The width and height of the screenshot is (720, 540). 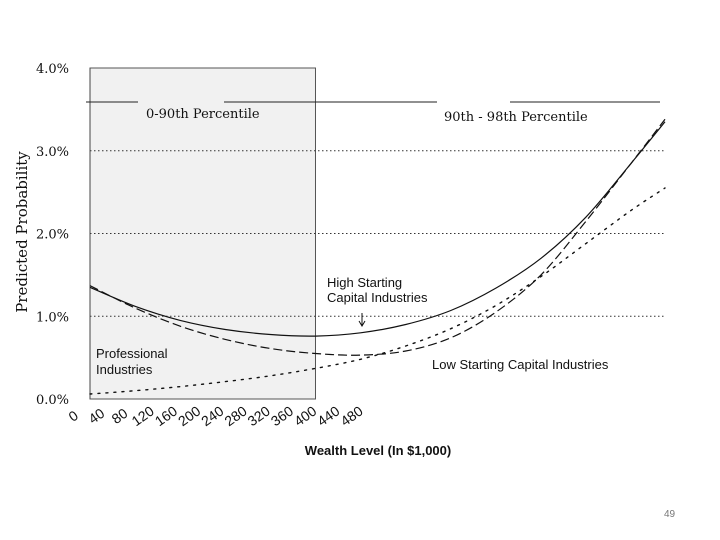 I want to click on annotation-professional-line2: Industries, so click(x=124, y=369).